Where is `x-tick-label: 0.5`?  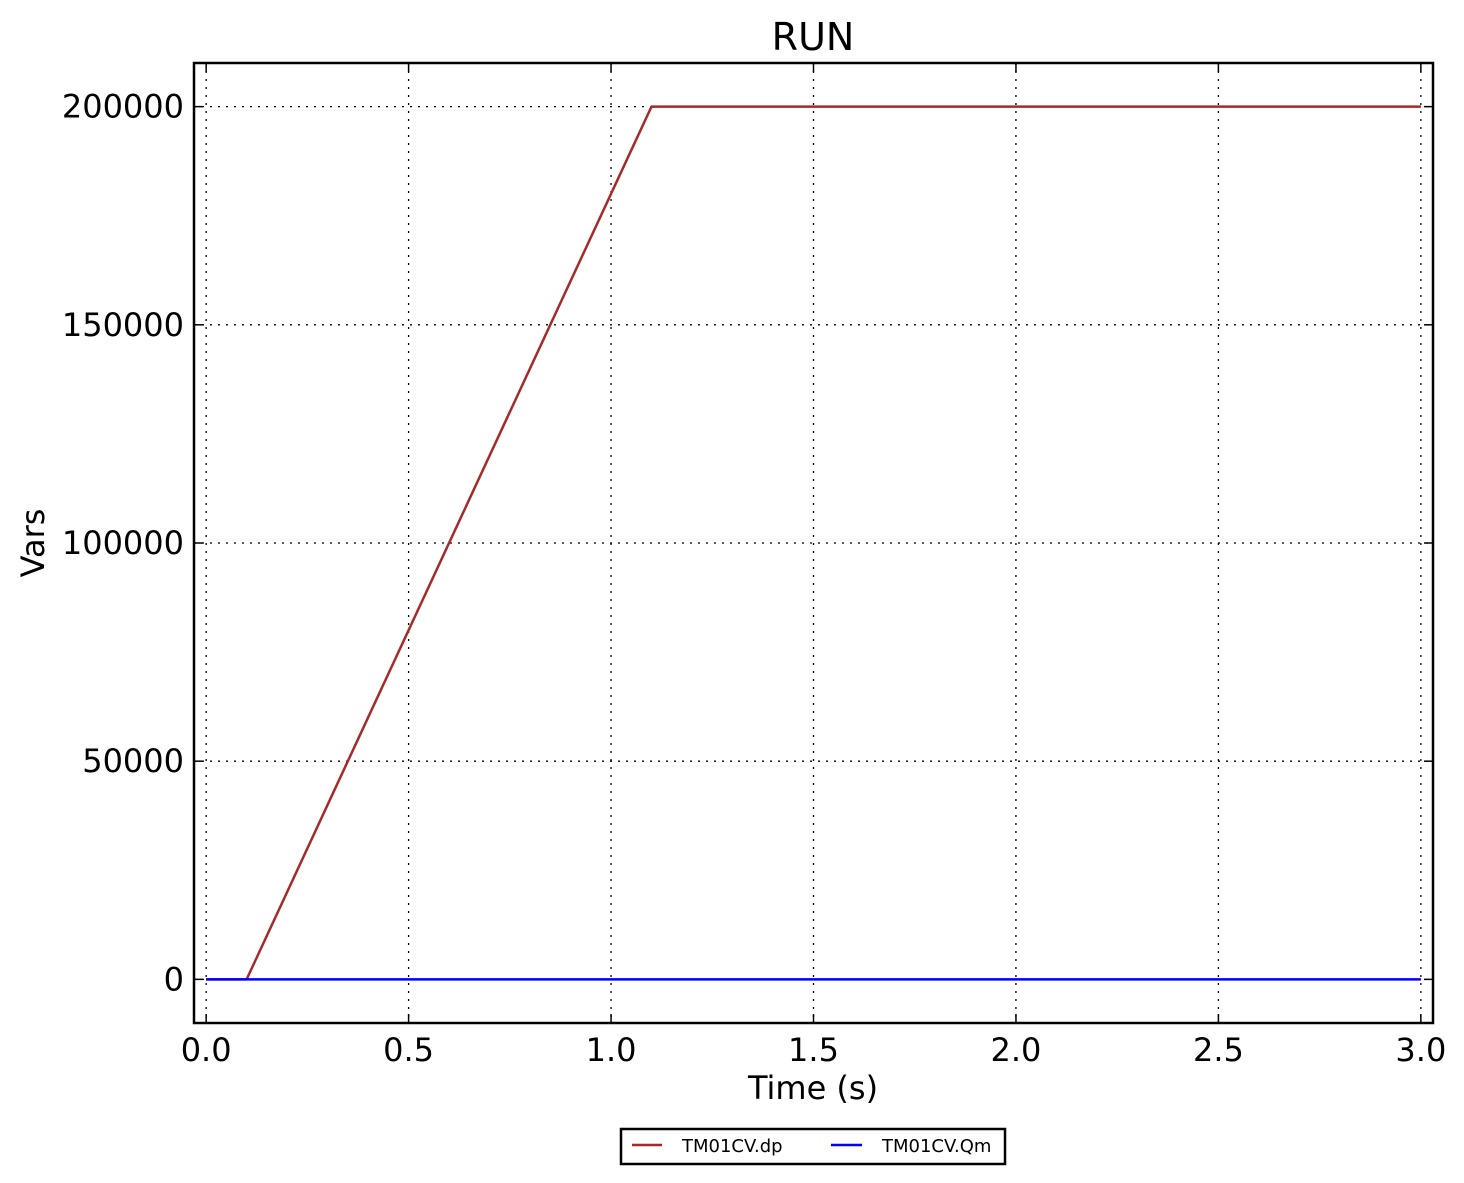 x-tick-label: 0.5 is located at coordinates (408, 1050).